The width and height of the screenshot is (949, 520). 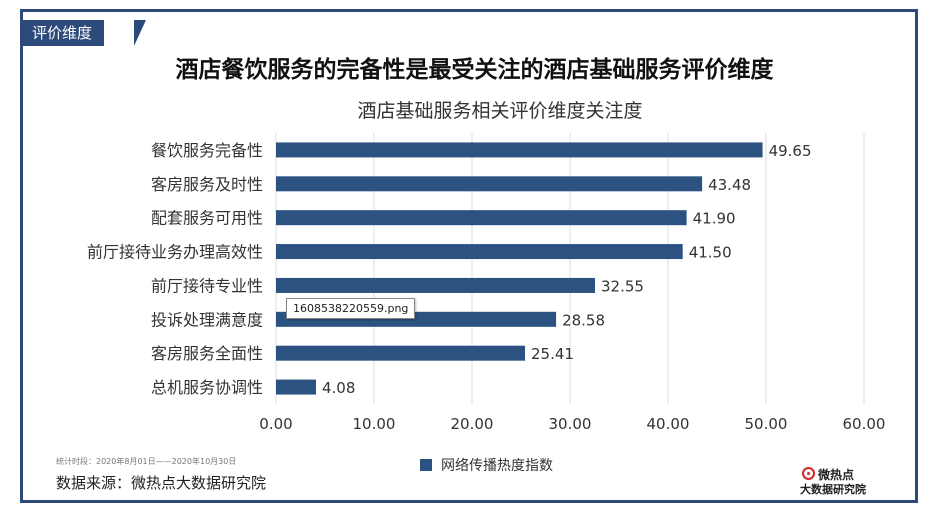 What do you see at coordinates (570, 424) in the screenshot?
I see `x-tick-label: 30.00` at bounding box center [570, 424].